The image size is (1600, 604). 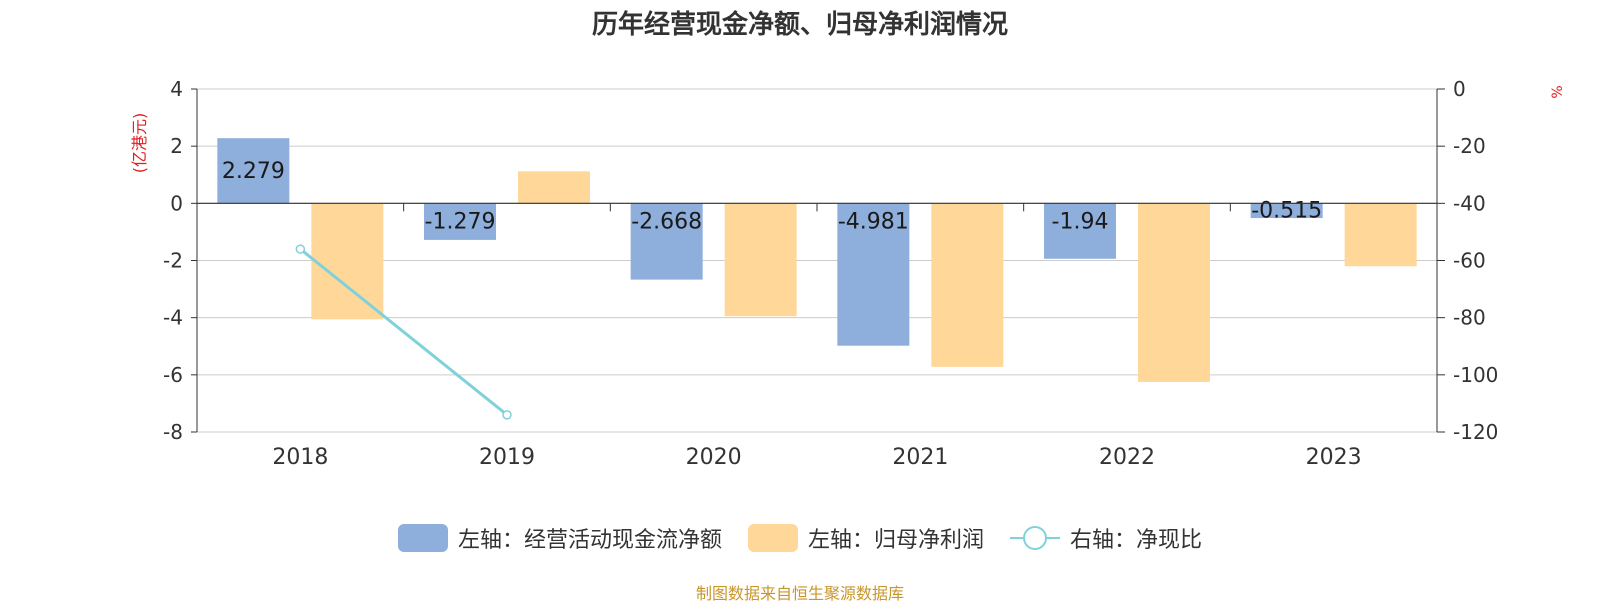 I want to click on left-axis-tick-label: -4, so click(x=173, y=318).